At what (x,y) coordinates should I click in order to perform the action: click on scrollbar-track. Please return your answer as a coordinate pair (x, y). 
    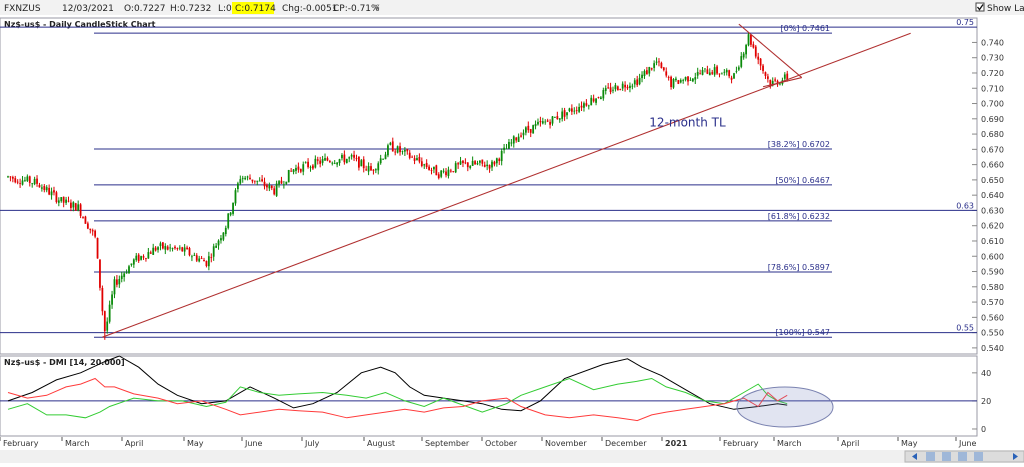
    Looking at the image, I should click on (512, 456).